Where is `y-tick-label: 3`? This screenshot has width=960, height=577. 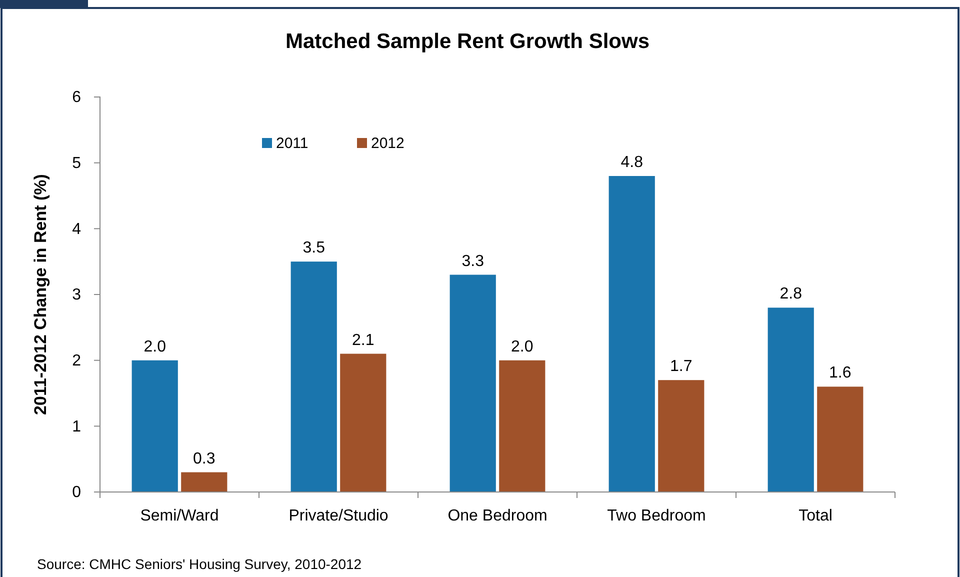
y-tick-label: 3 is located at coordinates (77, 295).